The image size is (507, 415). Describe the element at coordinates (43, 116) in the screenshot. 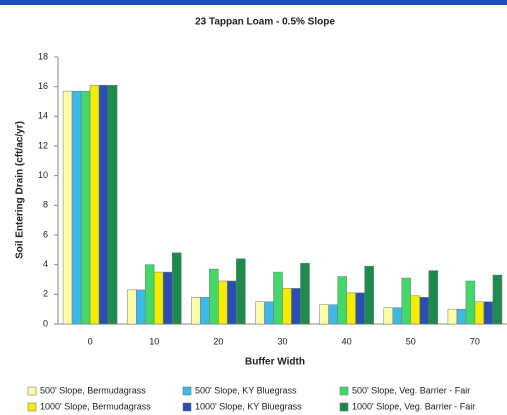

I see `y-tick-label: 14` at that location.